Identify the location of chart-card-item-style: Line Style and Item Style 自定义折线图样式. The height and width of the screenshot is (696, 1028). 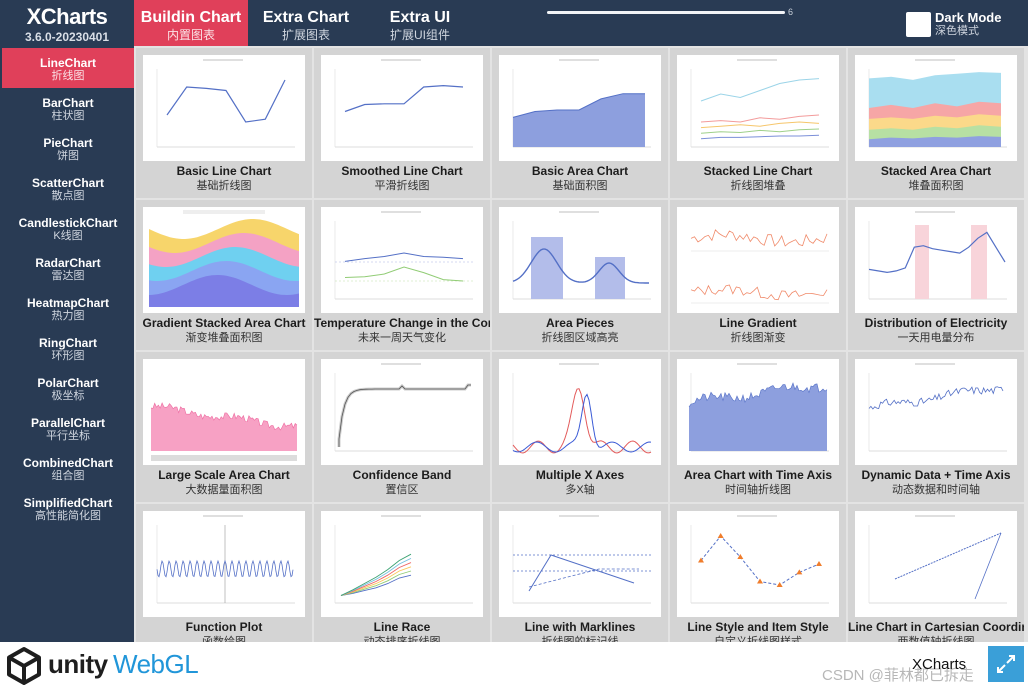
(758, 573).